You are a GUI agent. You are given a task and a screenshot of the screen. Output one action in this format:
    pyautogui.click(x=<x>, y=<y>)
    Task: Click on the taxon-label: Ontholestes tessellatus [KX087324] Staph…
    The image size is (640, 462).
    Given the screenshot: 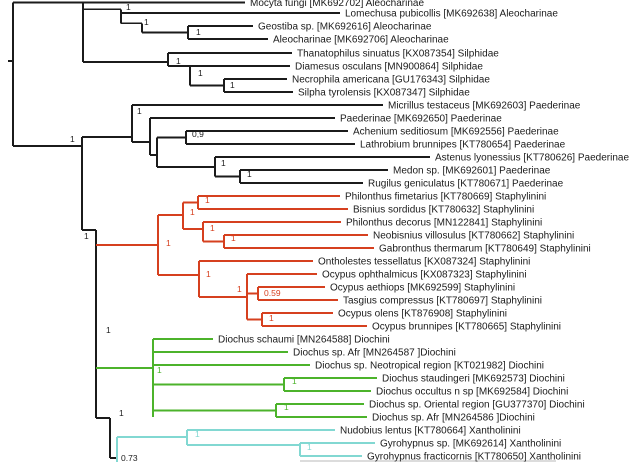 What is the action you would take?
    pyautogui.click(x=424, y=262)
    